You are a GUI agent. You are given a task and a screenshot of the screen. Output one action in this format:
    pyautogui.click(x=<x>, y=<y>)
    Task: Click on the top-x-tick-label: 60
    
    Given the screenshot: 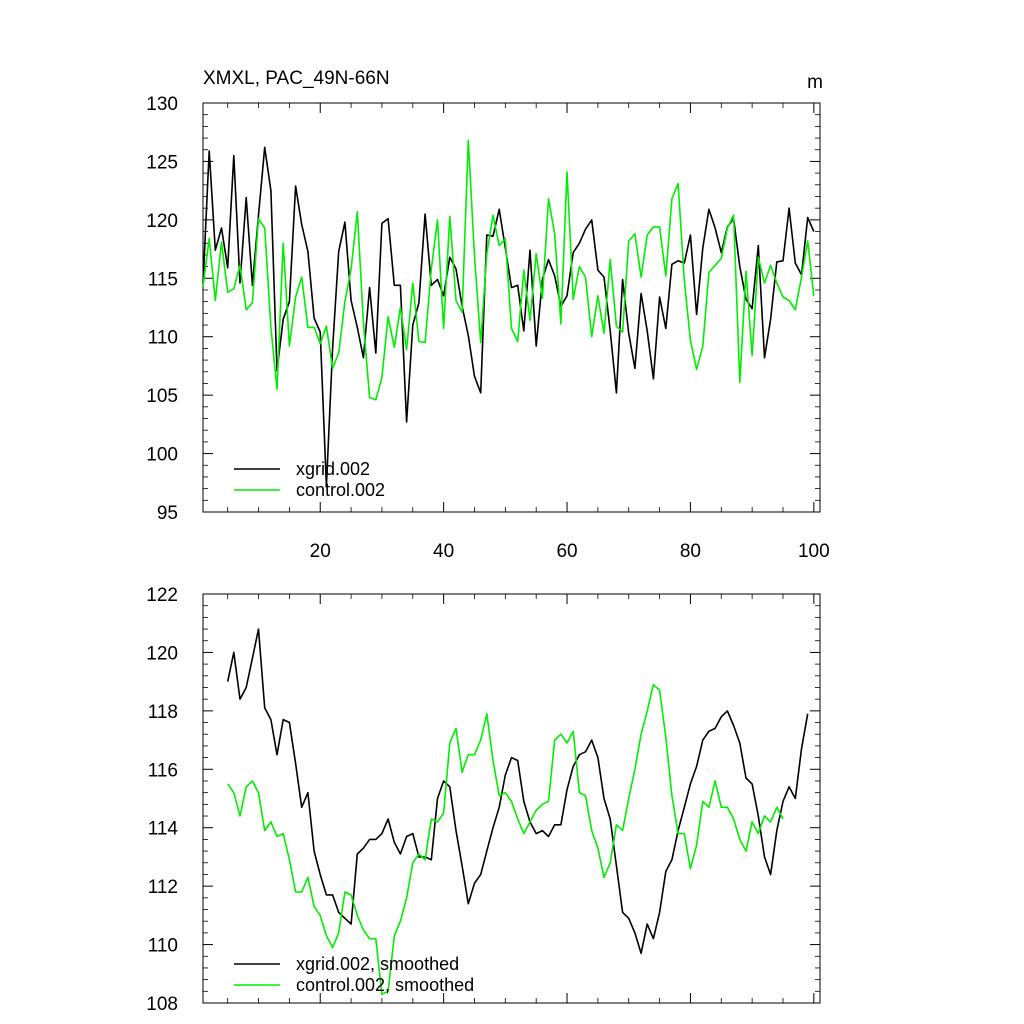 What is the action you would take?
    pyautogui.click(x=566, y=551)
    